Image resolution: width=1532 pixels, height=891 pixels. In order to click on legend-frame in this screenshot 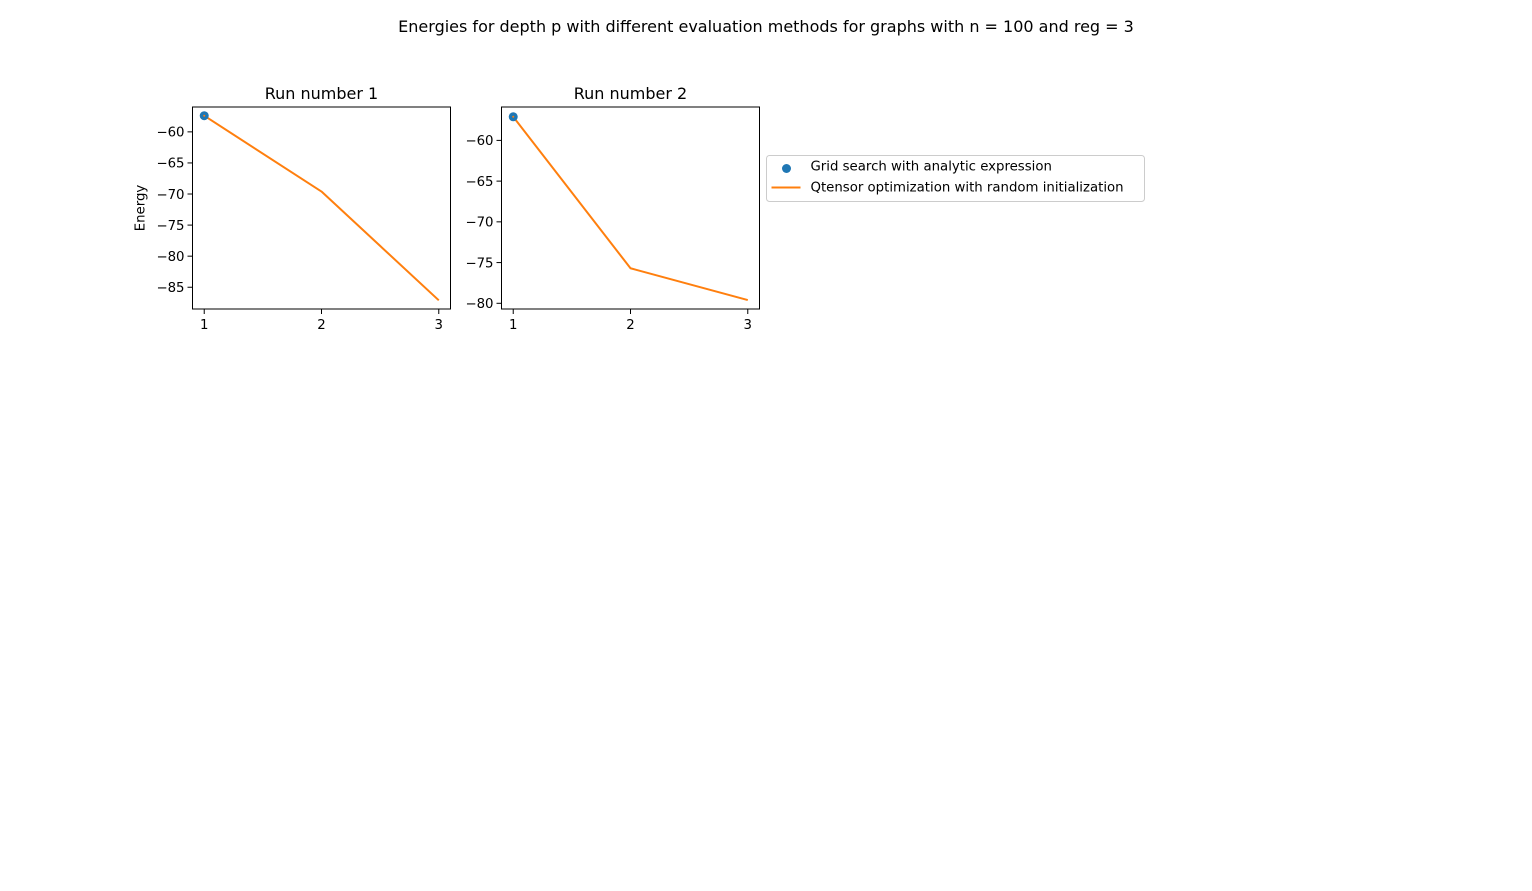, I will do `click(955, 178)`.